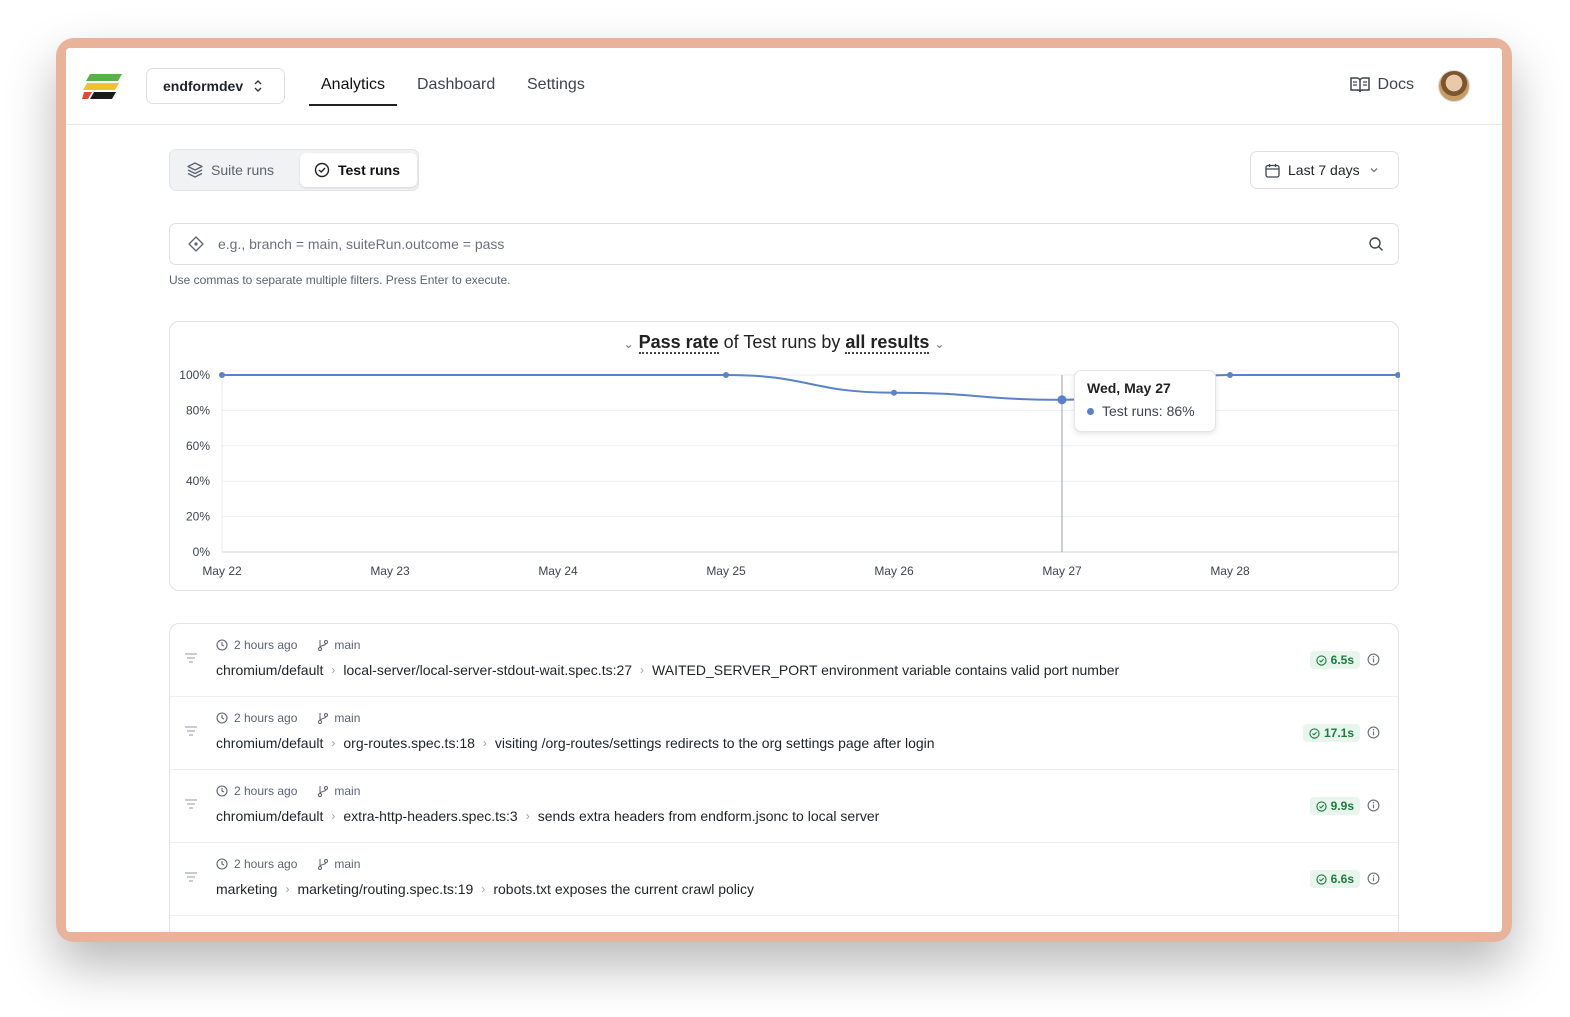 This screenshot has width=1570, height=1017. What do you see at coordinates (243, 170) in the screenshot?
I see `suite-runs-label: Suite runs` at bounding box center [243, 170].